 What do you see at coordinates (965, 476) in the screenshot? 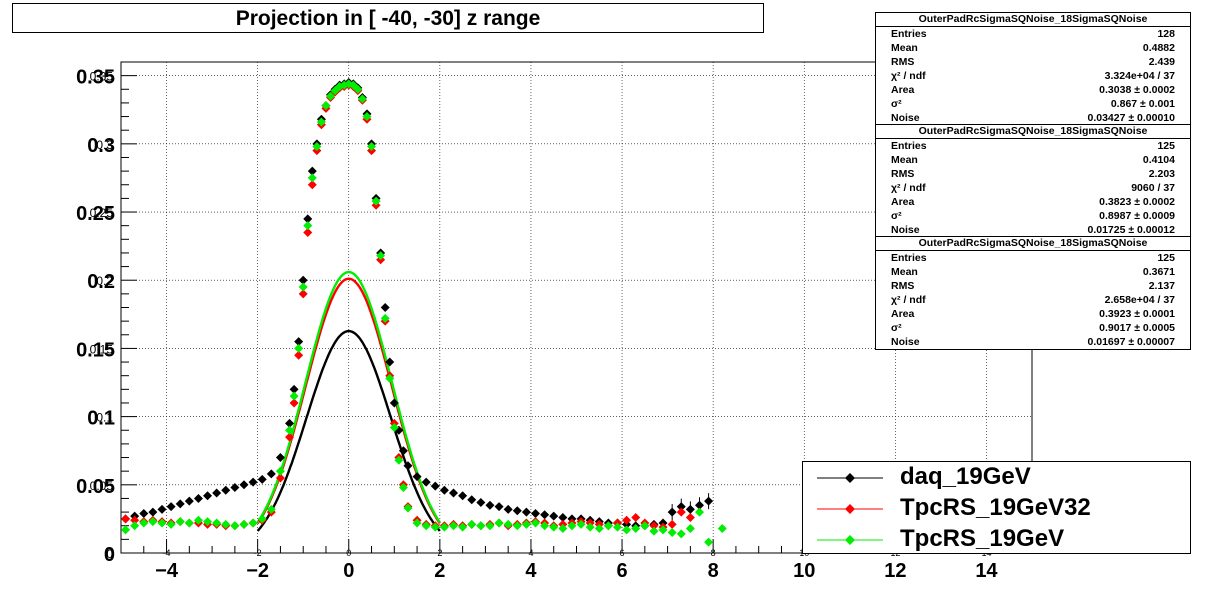
I see `legend-label: daq_19GeV` at bounding box center [965, 476].